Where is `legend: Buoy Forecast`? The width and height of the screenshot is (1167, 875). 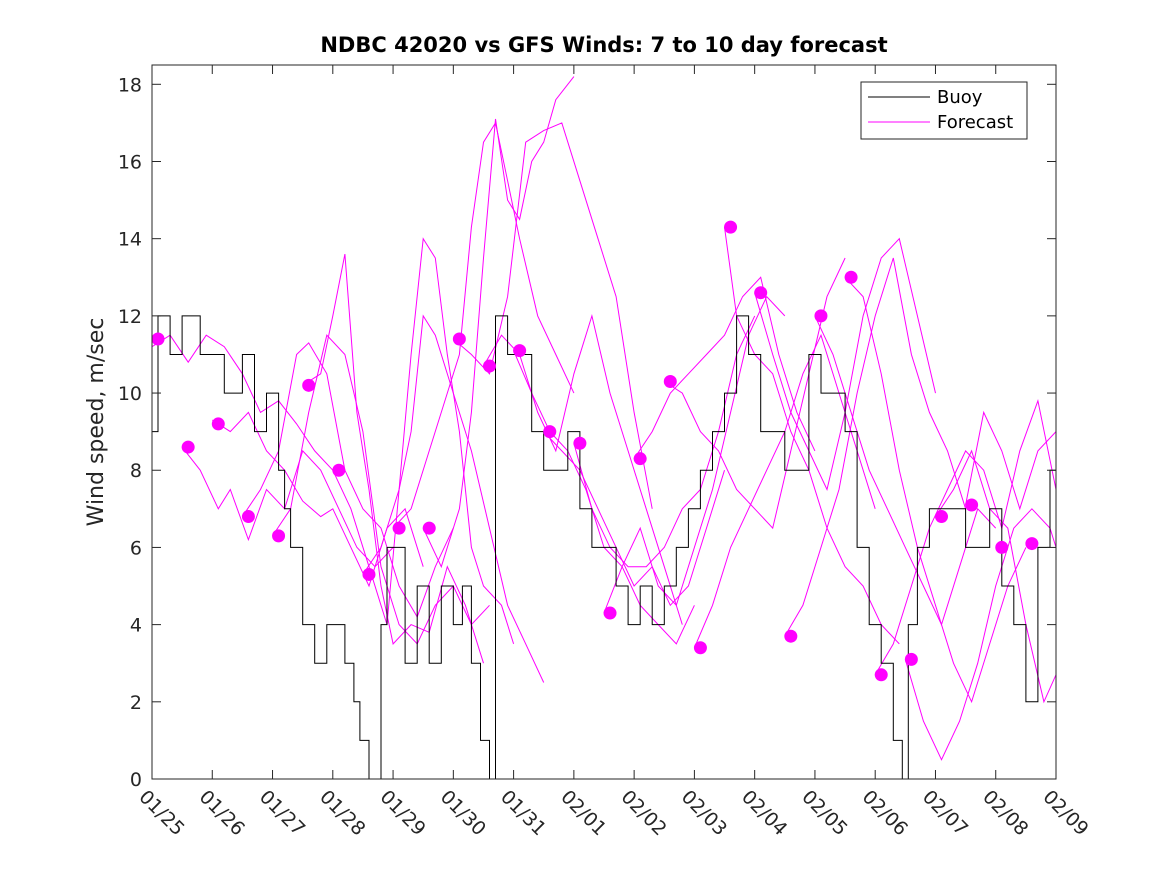
legend: Buoy Forecast is located at coordinates (944, 110).